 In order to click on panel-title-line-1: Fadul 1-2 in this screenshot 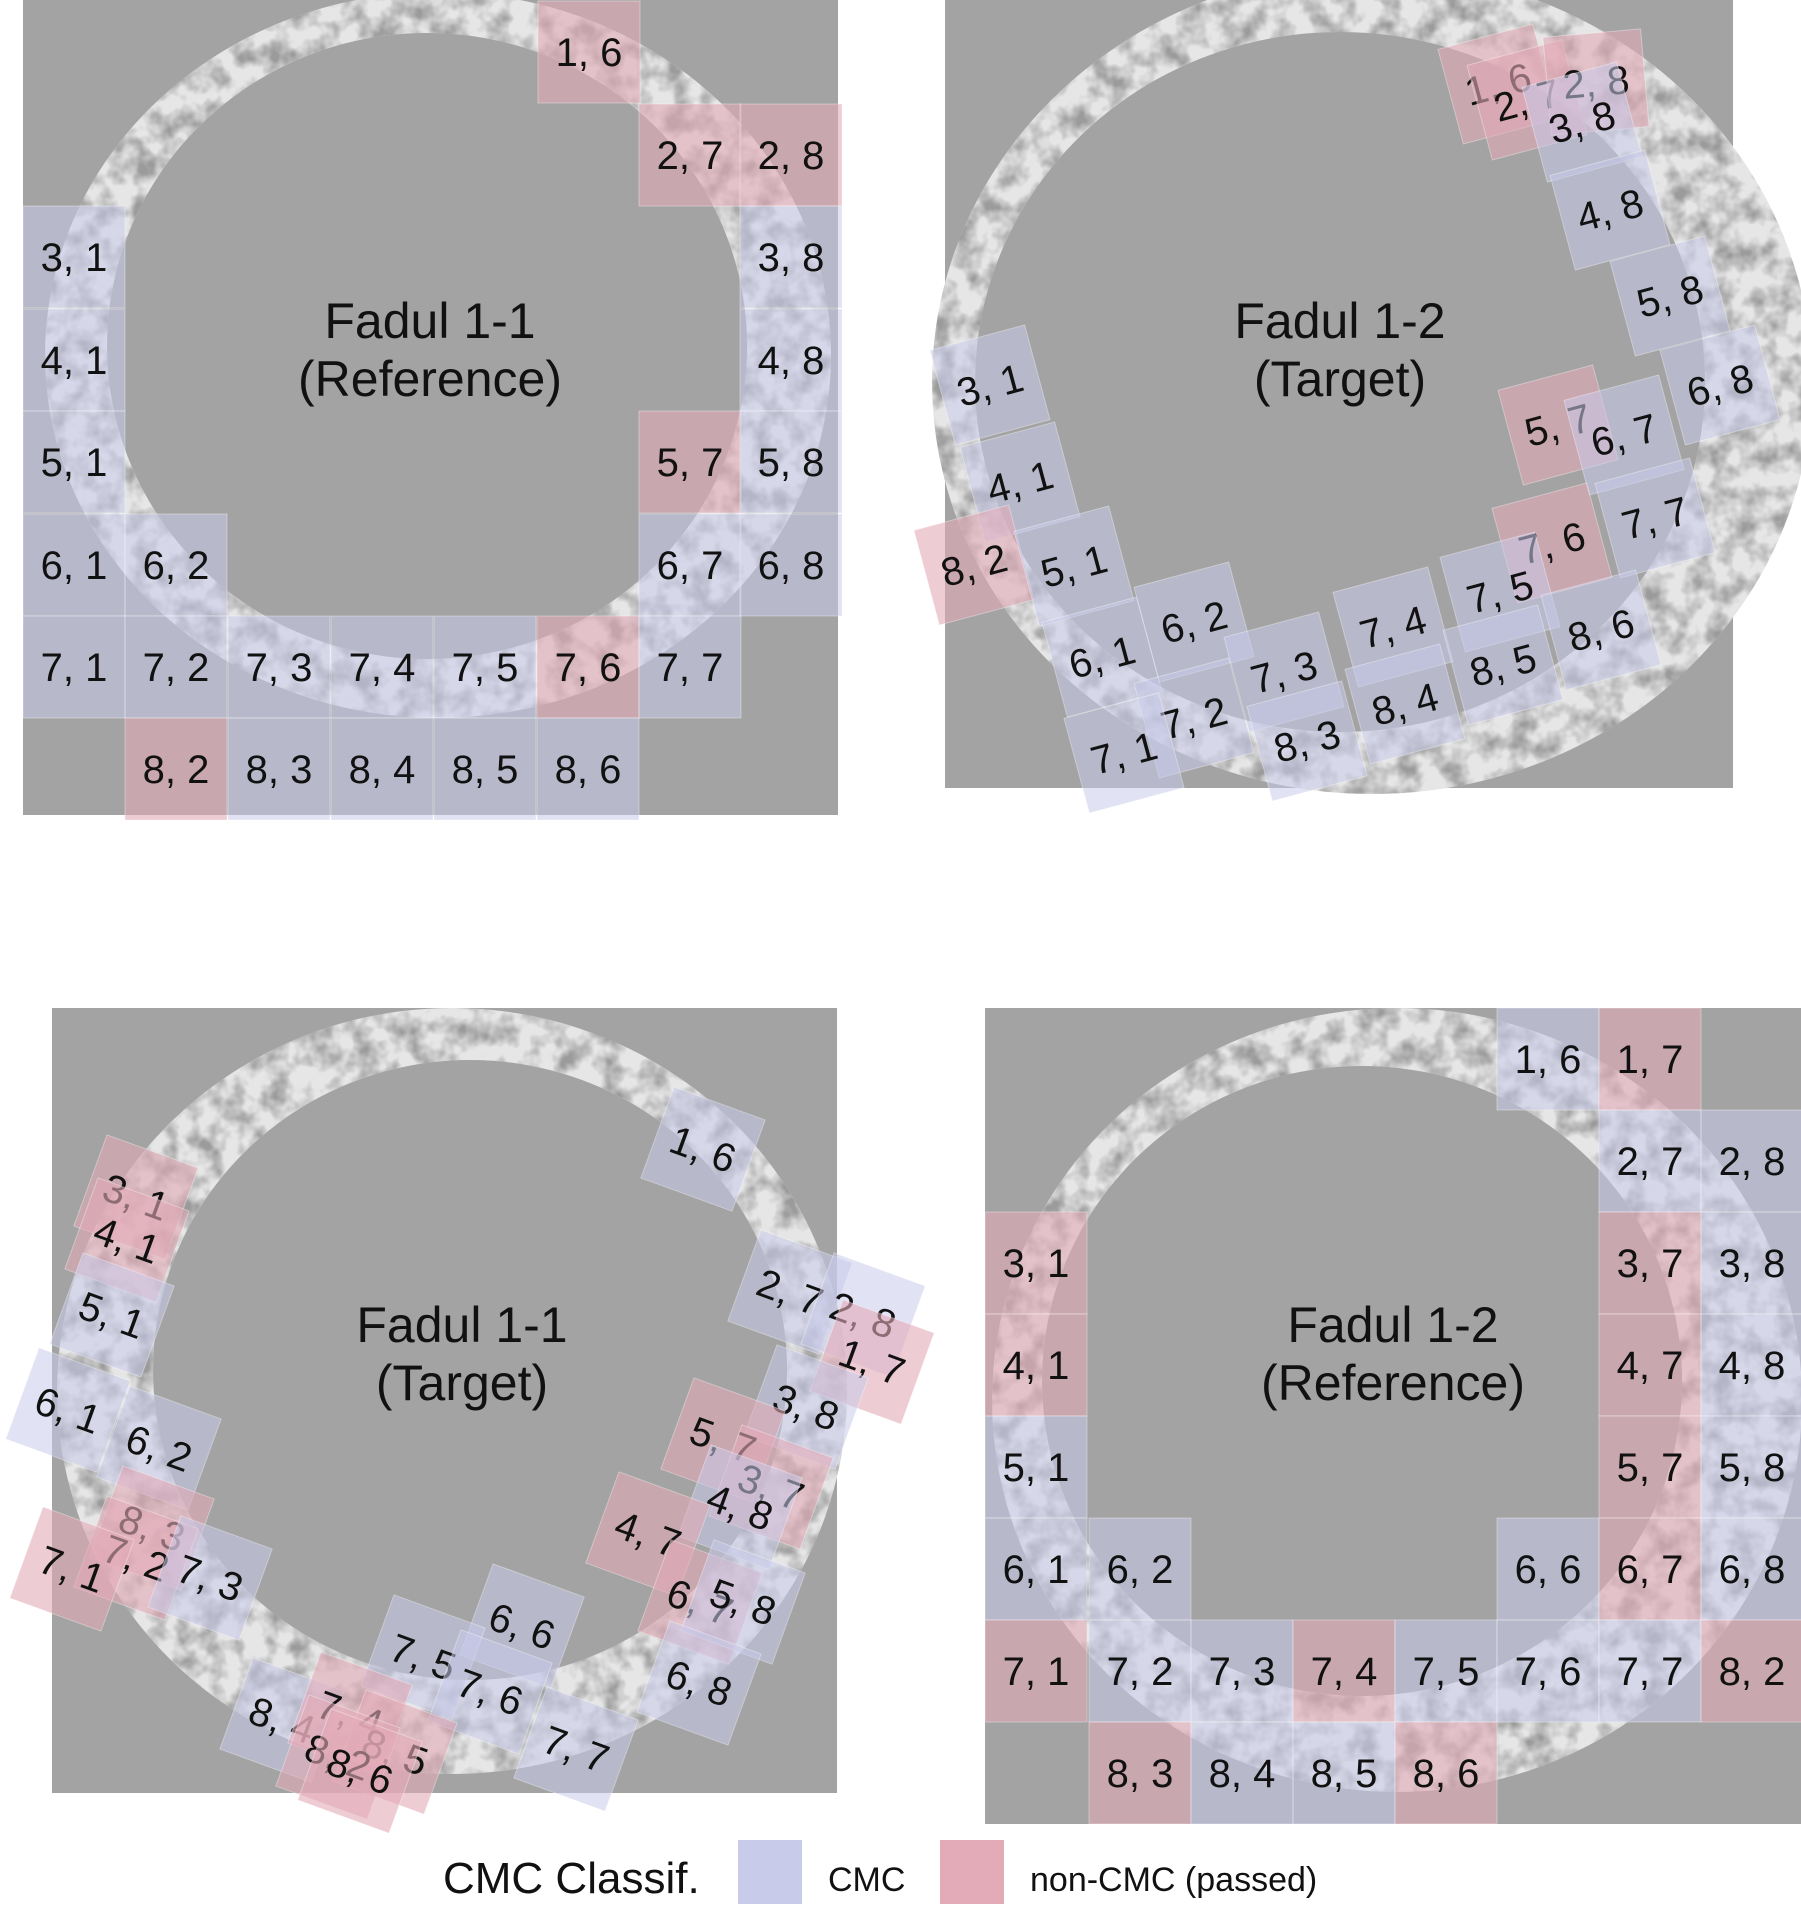, I will do `click(1392, 1325)`.